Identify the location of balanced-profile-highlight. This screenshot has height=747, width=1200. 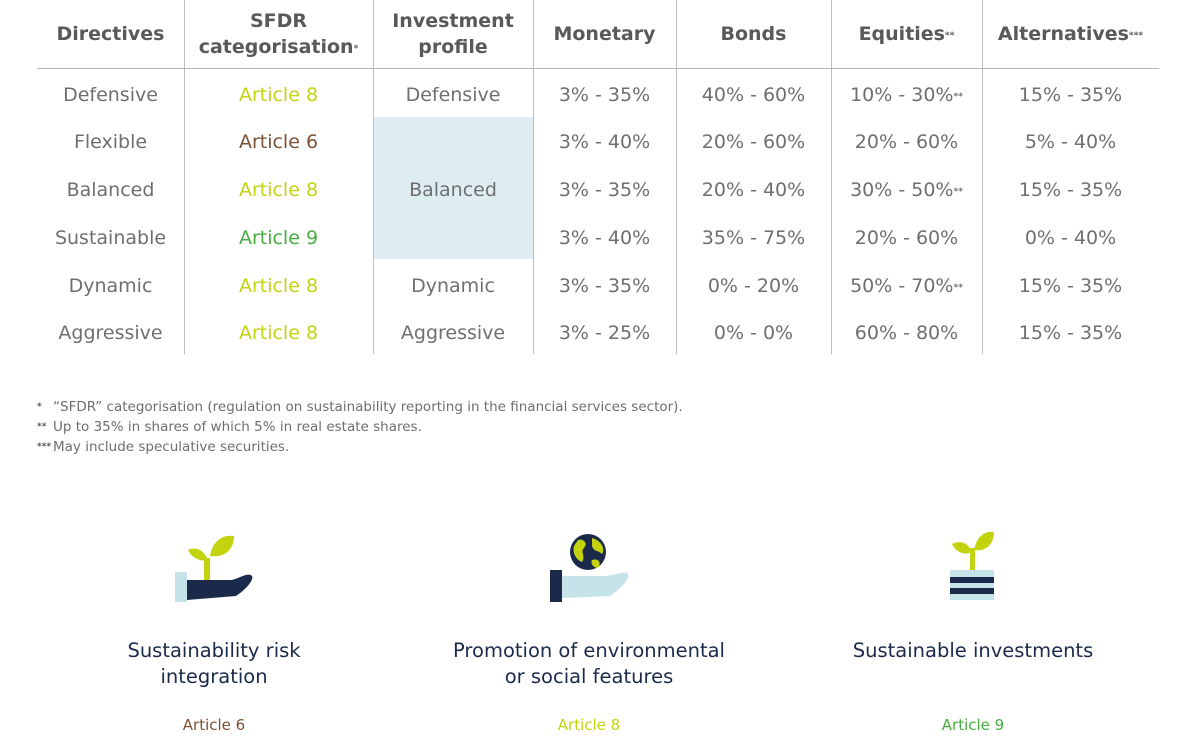
(453, 188).